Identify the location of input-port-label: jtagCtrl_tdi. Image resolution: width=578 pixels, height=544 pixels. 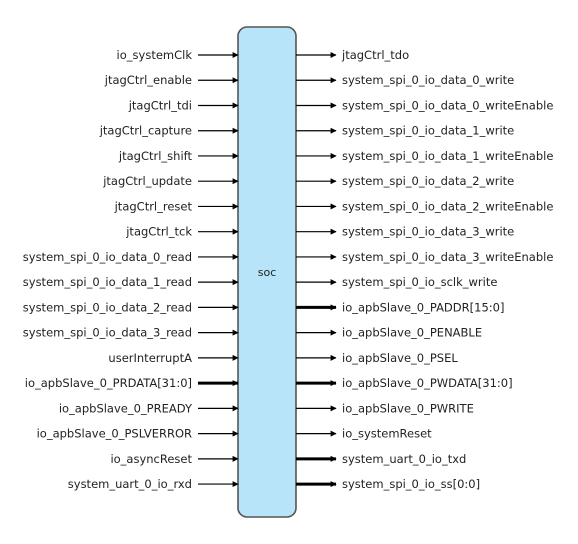
(160, 105).